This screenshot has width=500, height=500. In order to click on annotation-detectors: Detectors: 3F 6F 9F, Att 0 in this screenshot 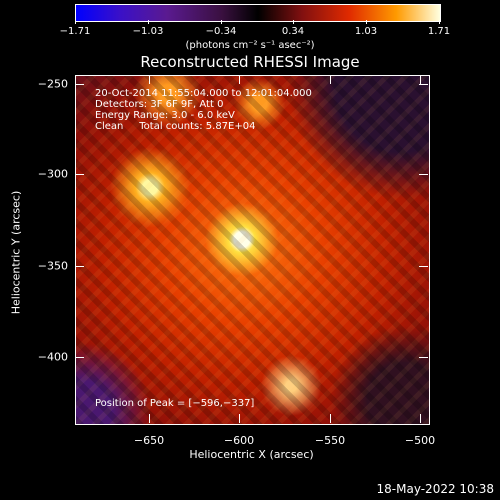, I will do `click(159, 104)`.